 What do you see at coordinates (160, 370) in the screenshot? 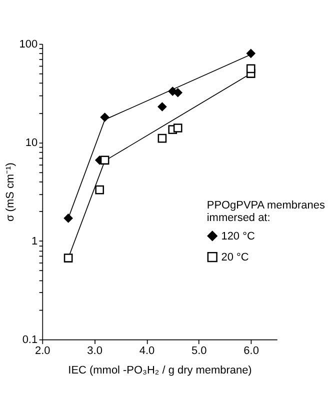
I see `x-axis-title: IEC (mmol -PO₃H₂ / g dry membrane)` at bounding box center [160, 370].